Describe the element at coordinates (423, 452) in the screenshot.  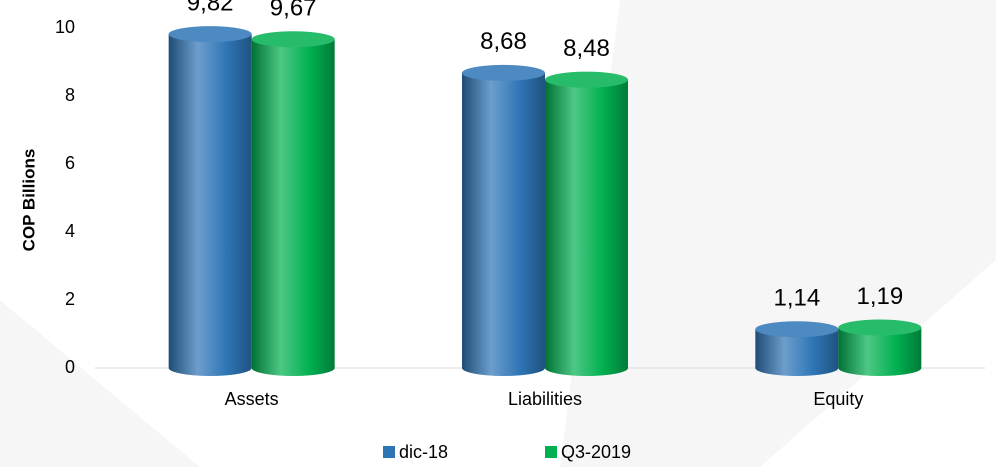
I see `legend-label: dic-18` at that location.